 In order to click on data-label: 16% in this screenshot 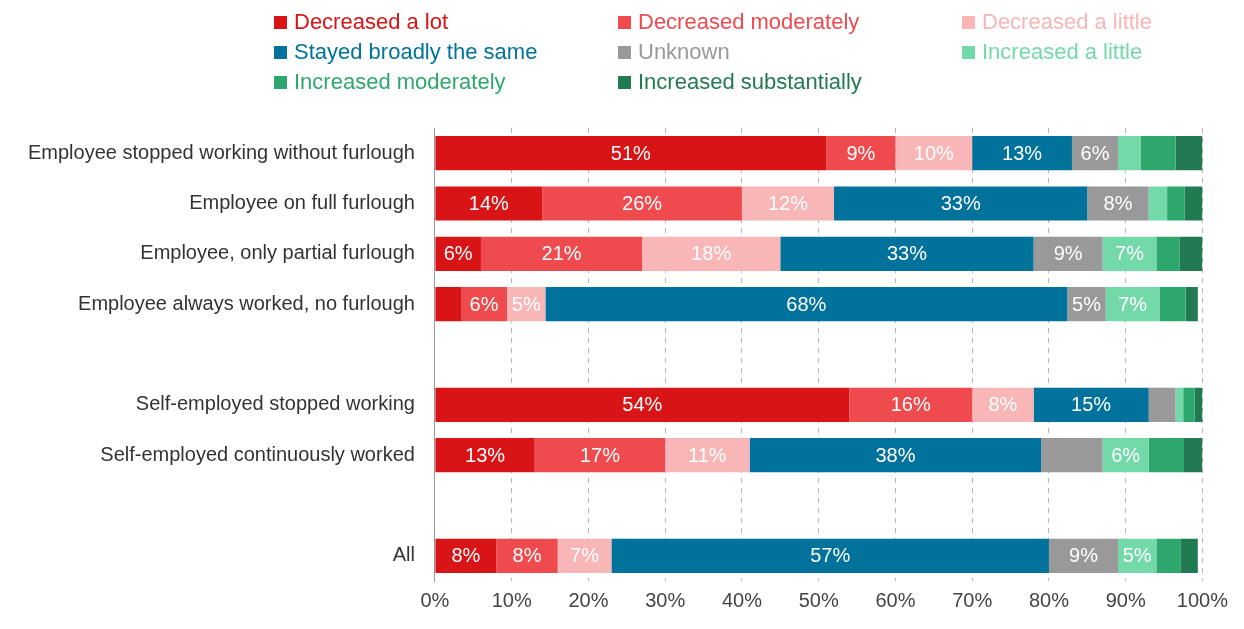, I will do `click(910, 404)`.